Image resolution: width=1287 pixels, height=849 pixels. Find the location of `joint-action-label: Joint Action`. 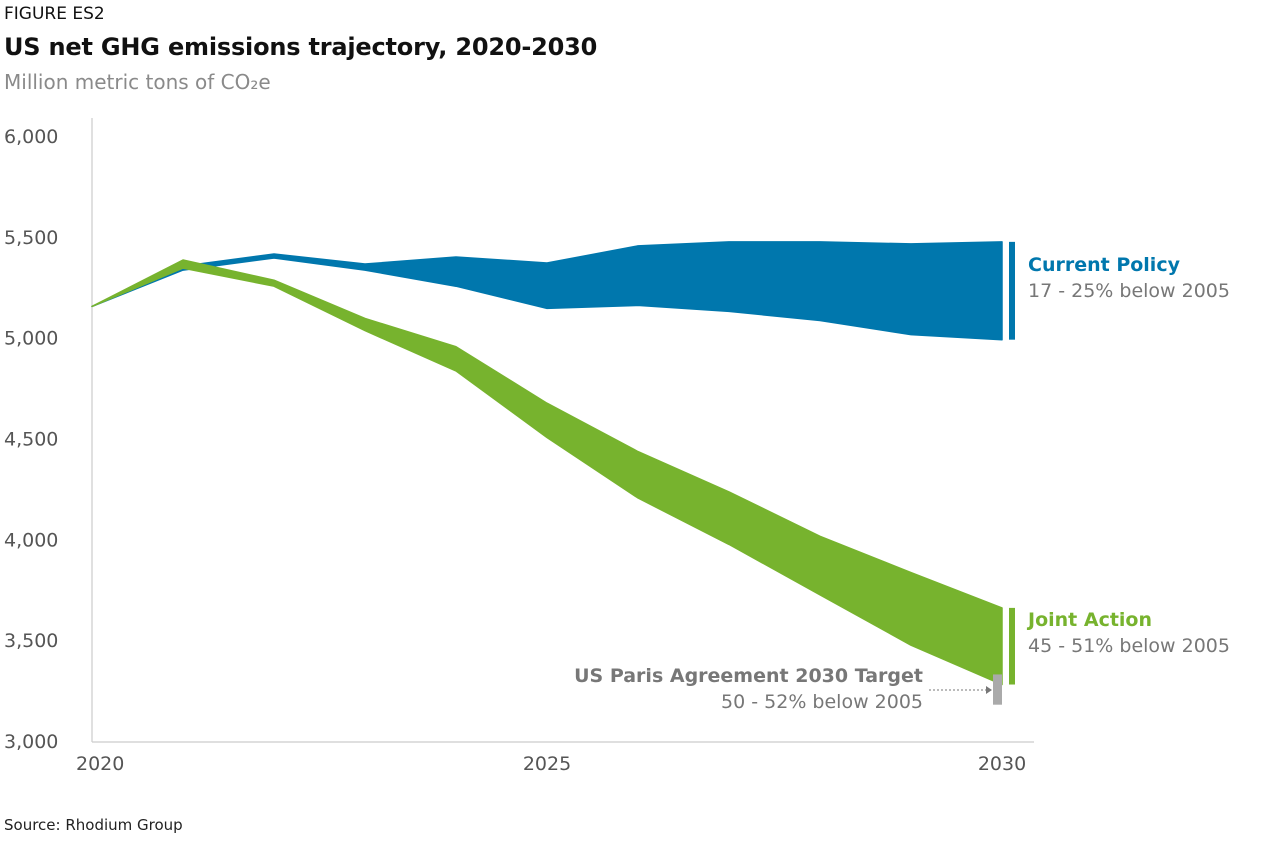

joint-action-label: Joint Action is located at coordinates (1089, 620).